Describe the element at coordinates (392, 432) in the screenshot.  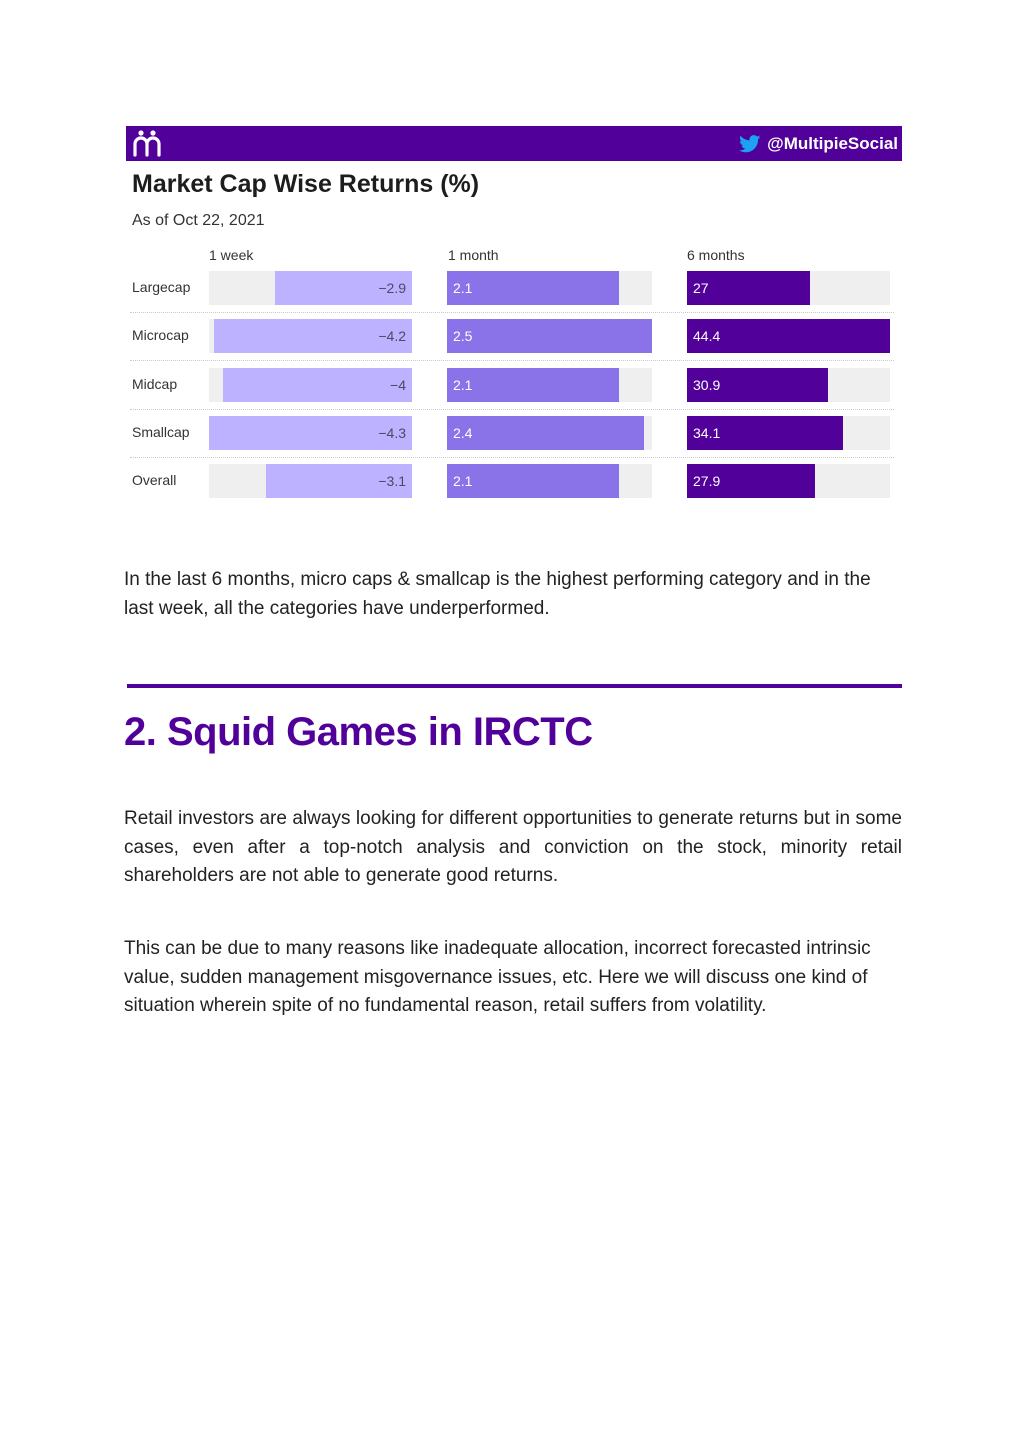
I see `data-label-1-week-smallcap: −4.3` at that location.